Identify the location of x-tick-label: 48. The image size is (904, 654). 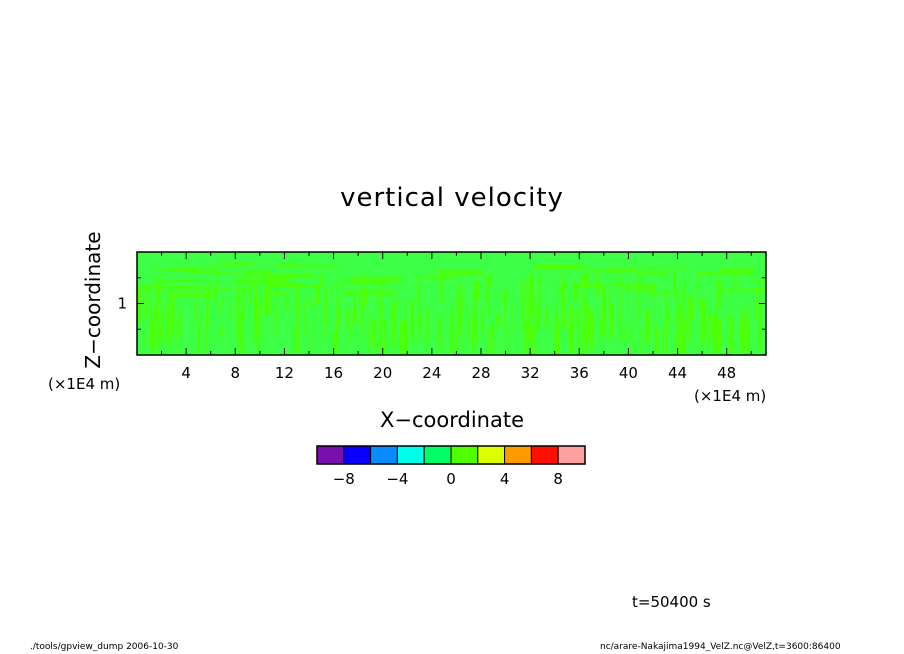
(726, 373).